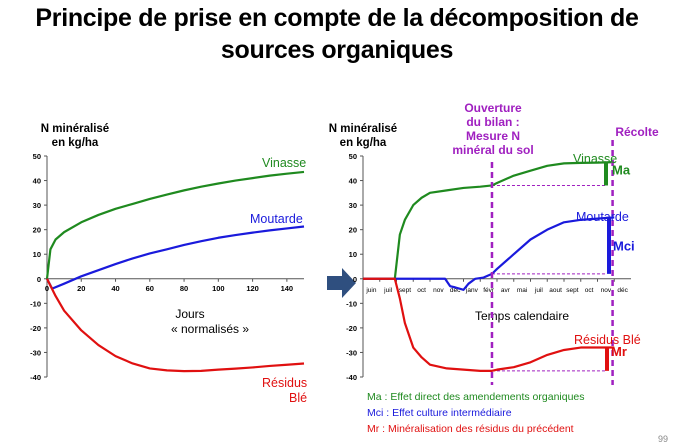 The width and height of the screenshot is (674, 444). What do you see at coordinates (355, 279) in the screenshot?
I see `right-ytick-label: 0` at bounding box center [355, 279].